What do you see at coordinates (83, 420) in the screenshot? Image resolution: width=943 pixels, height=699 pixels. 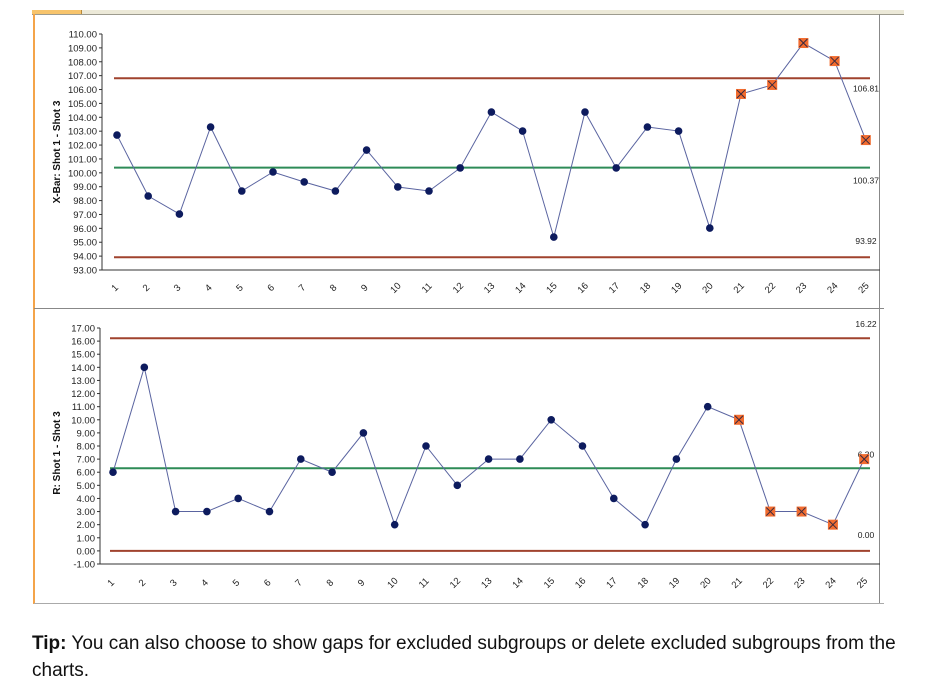 I see `y-tick-label: 10.00` at bounding box center [83, 420].